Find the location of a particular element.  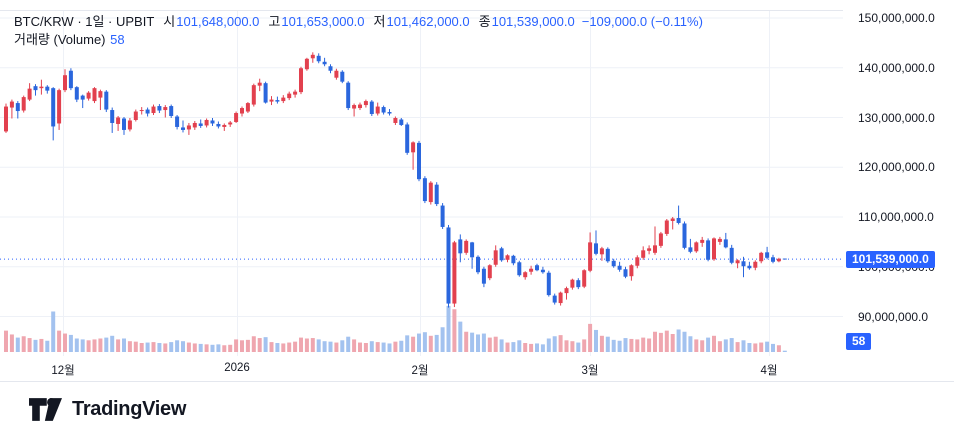

volume-study-label: 거래량 (Volume) is located at coordinates (60, 39).